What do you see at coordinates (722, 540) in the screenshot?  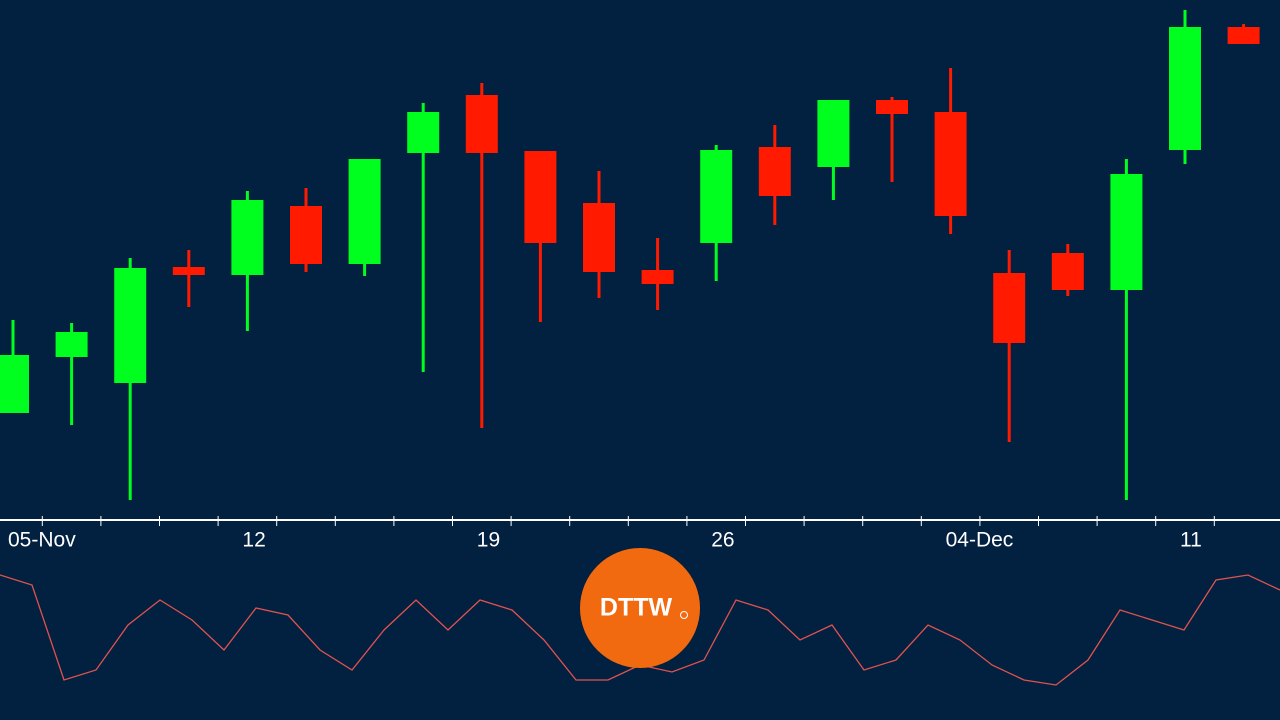 I see `x-tick-label: 26` at bounding box center [722, 540].